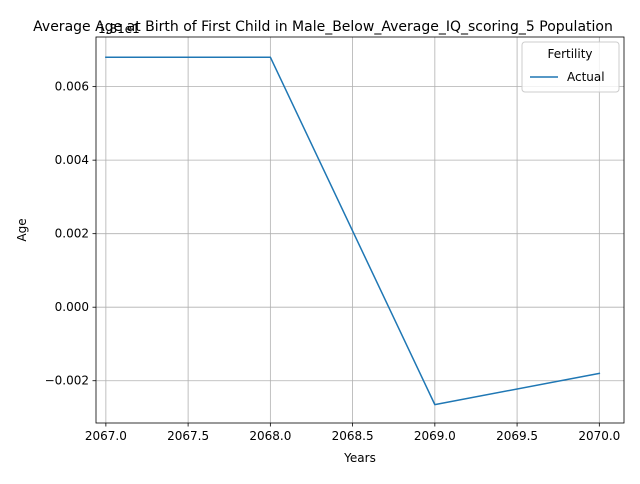 This screenshot has width=640, height=484. What do you see at coordinates (22, 229) in the screenshot?
I see `y-axis-label: Age` at bounding box center [22, 229].